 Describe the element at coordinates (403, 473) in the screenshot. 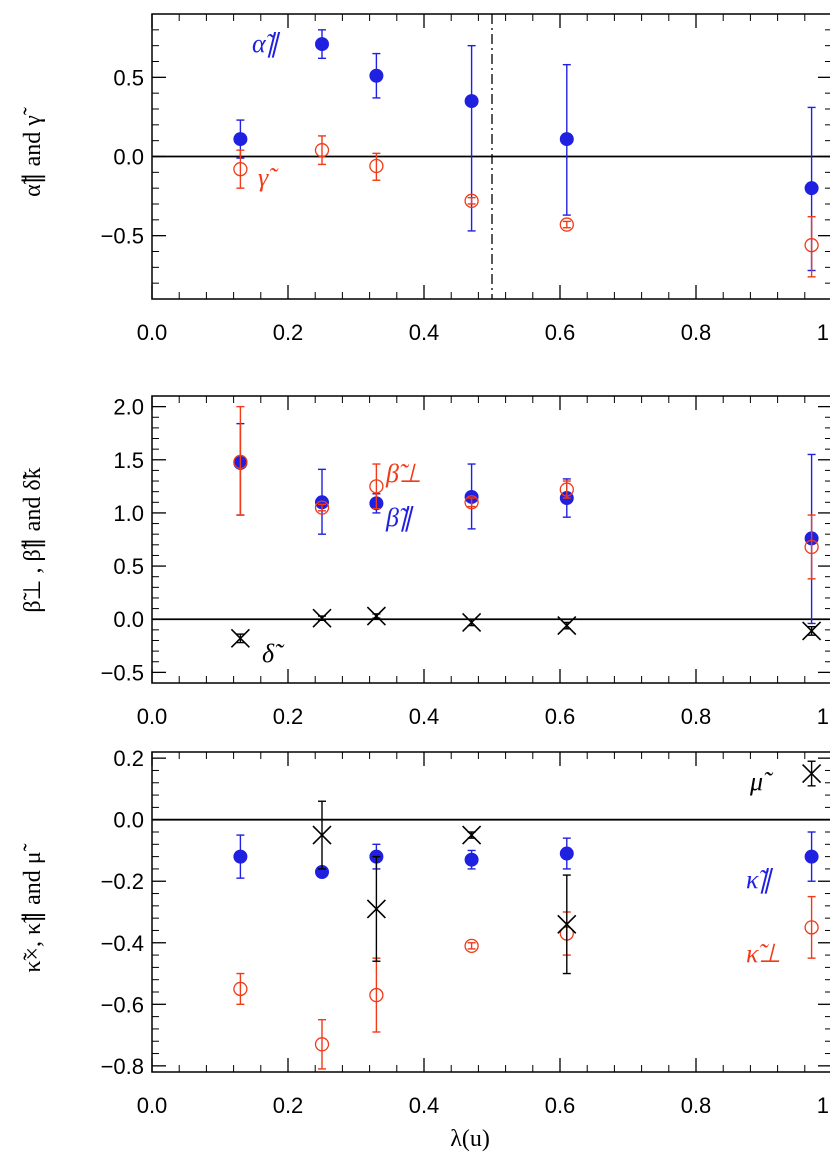

I see `series-label-beta-perp: β̃⊥` at that location.